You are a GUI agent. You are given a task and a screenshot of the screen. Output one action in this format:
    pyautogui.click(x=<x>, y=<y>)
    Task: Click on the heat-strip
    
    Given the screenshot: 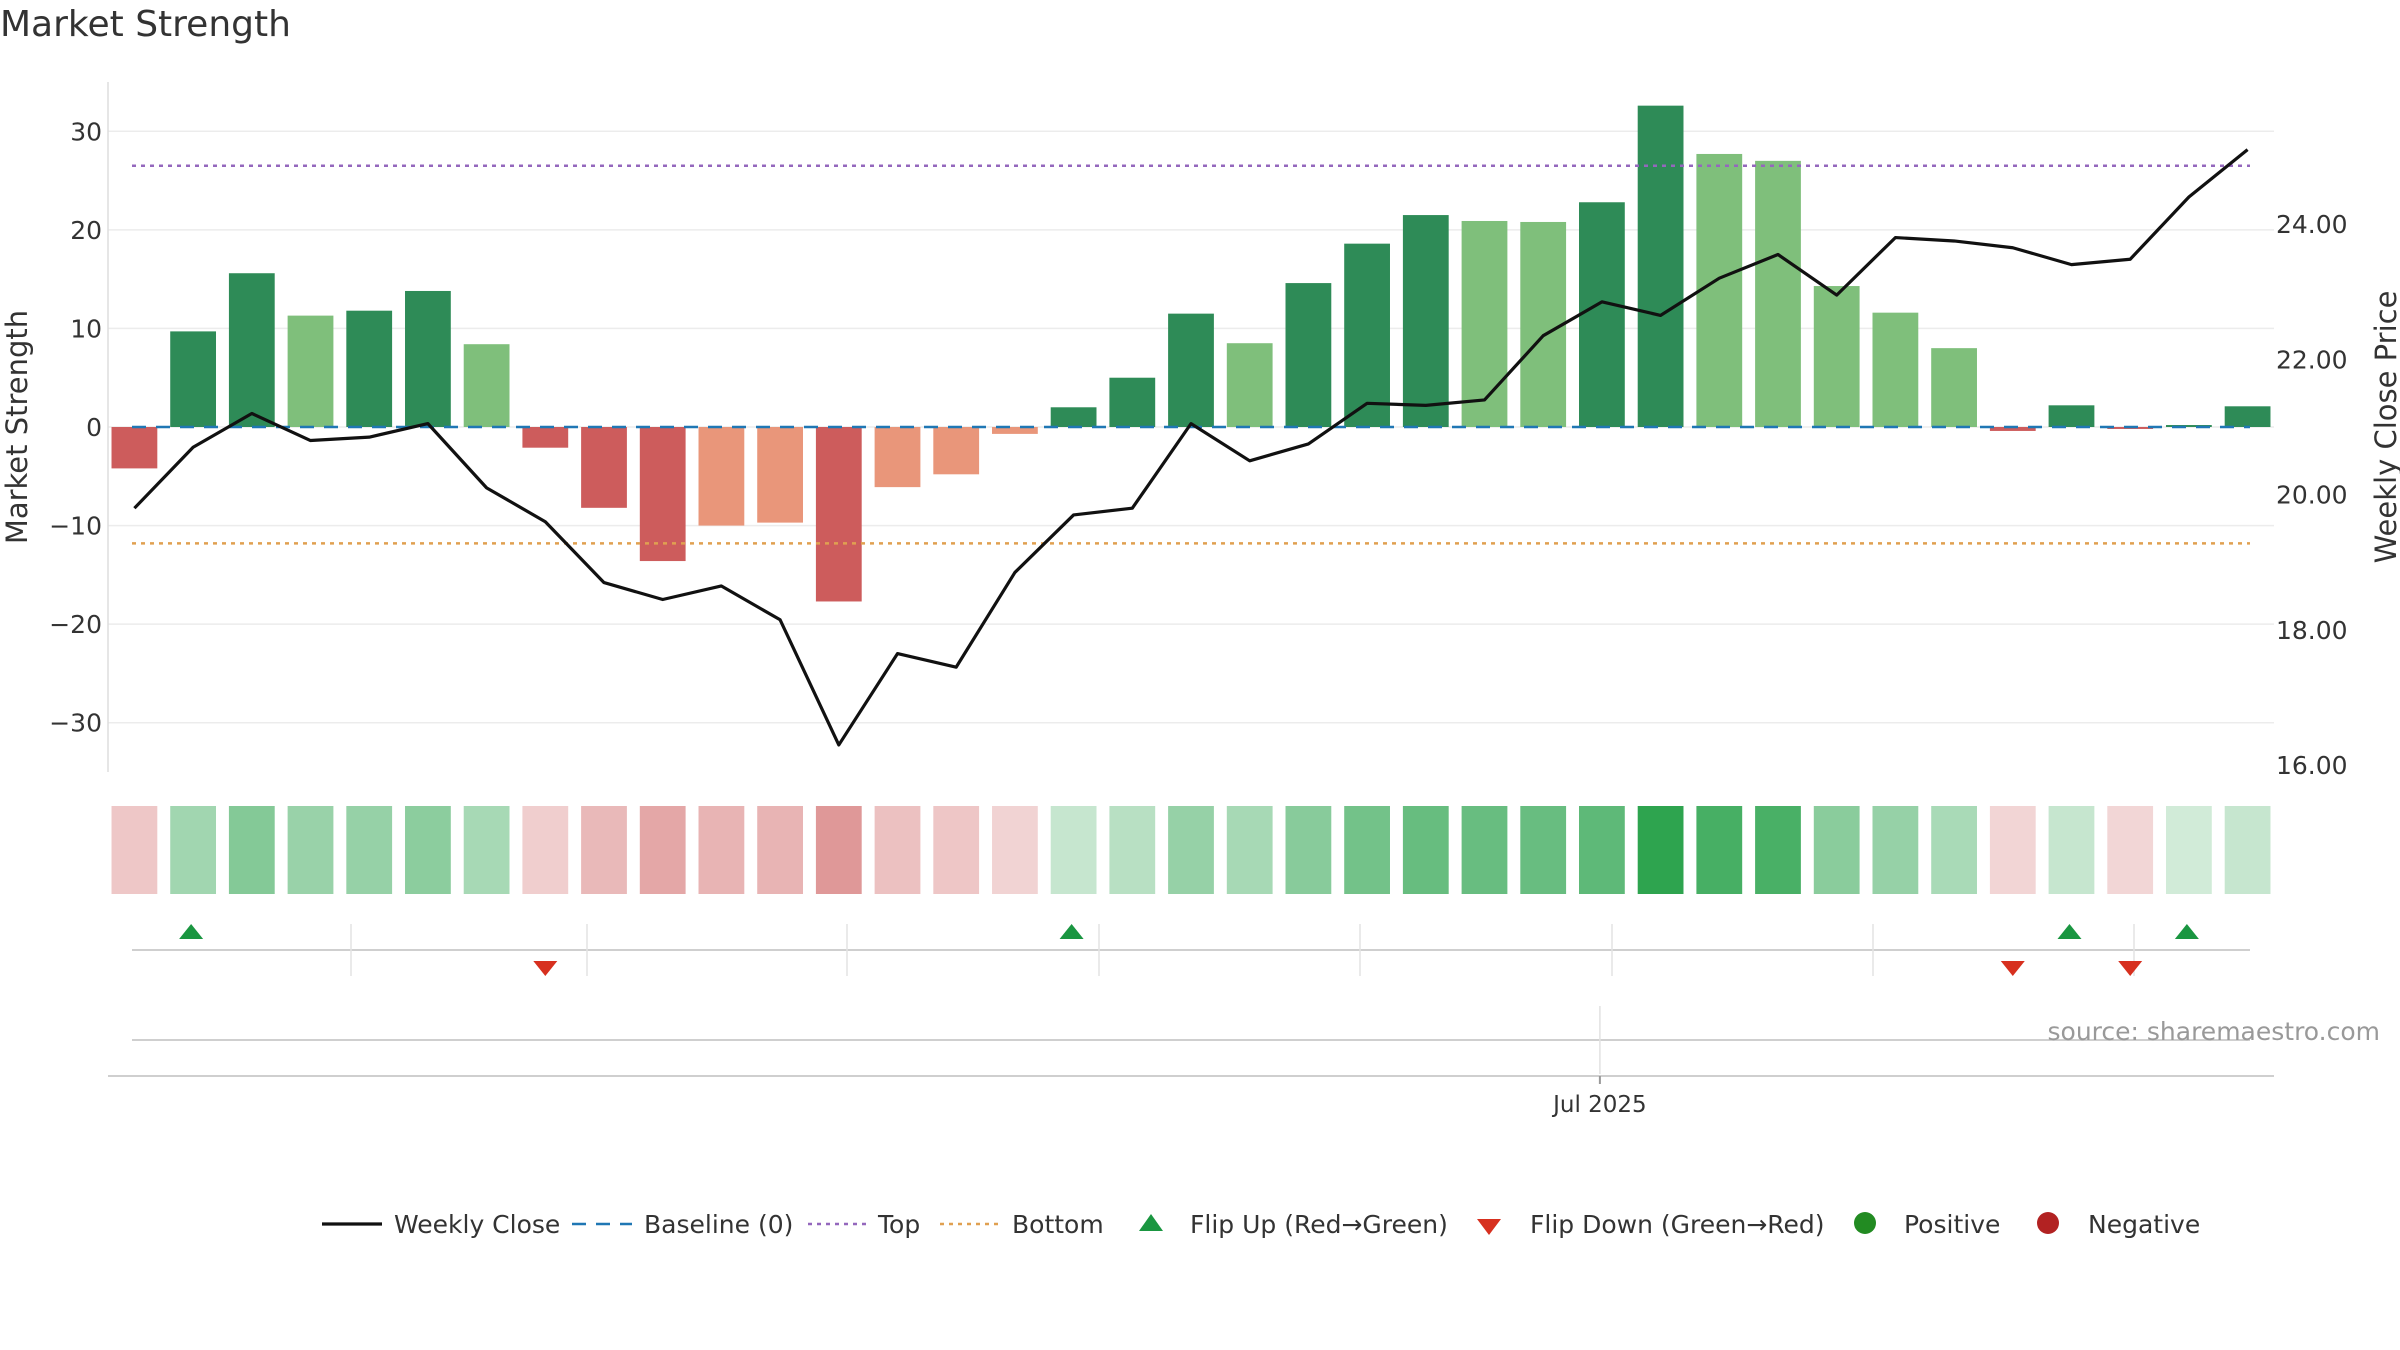 What is the action you would take?
    pyautogui.click(x=1191, y=850)
    